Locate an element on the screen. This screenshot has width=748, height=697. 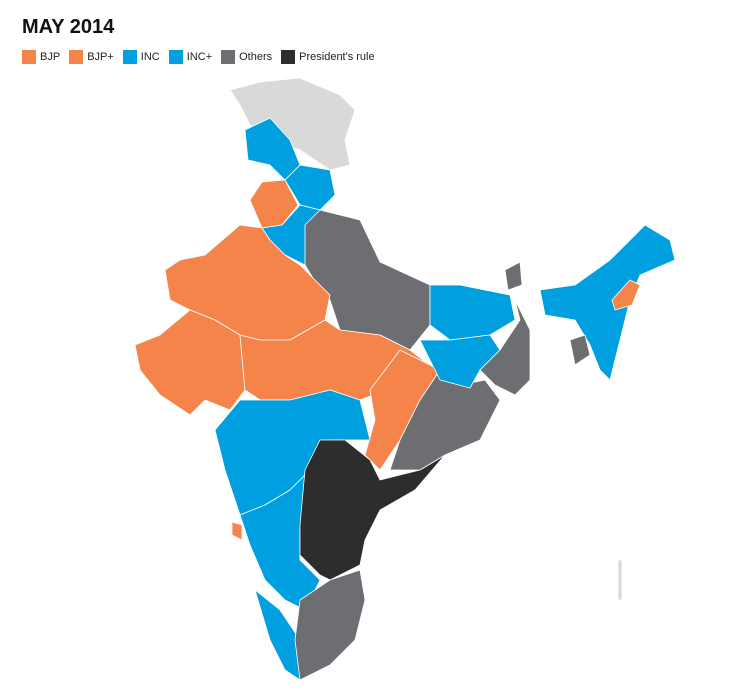
legend-item: President's rule is located at coordinates (328, 57).